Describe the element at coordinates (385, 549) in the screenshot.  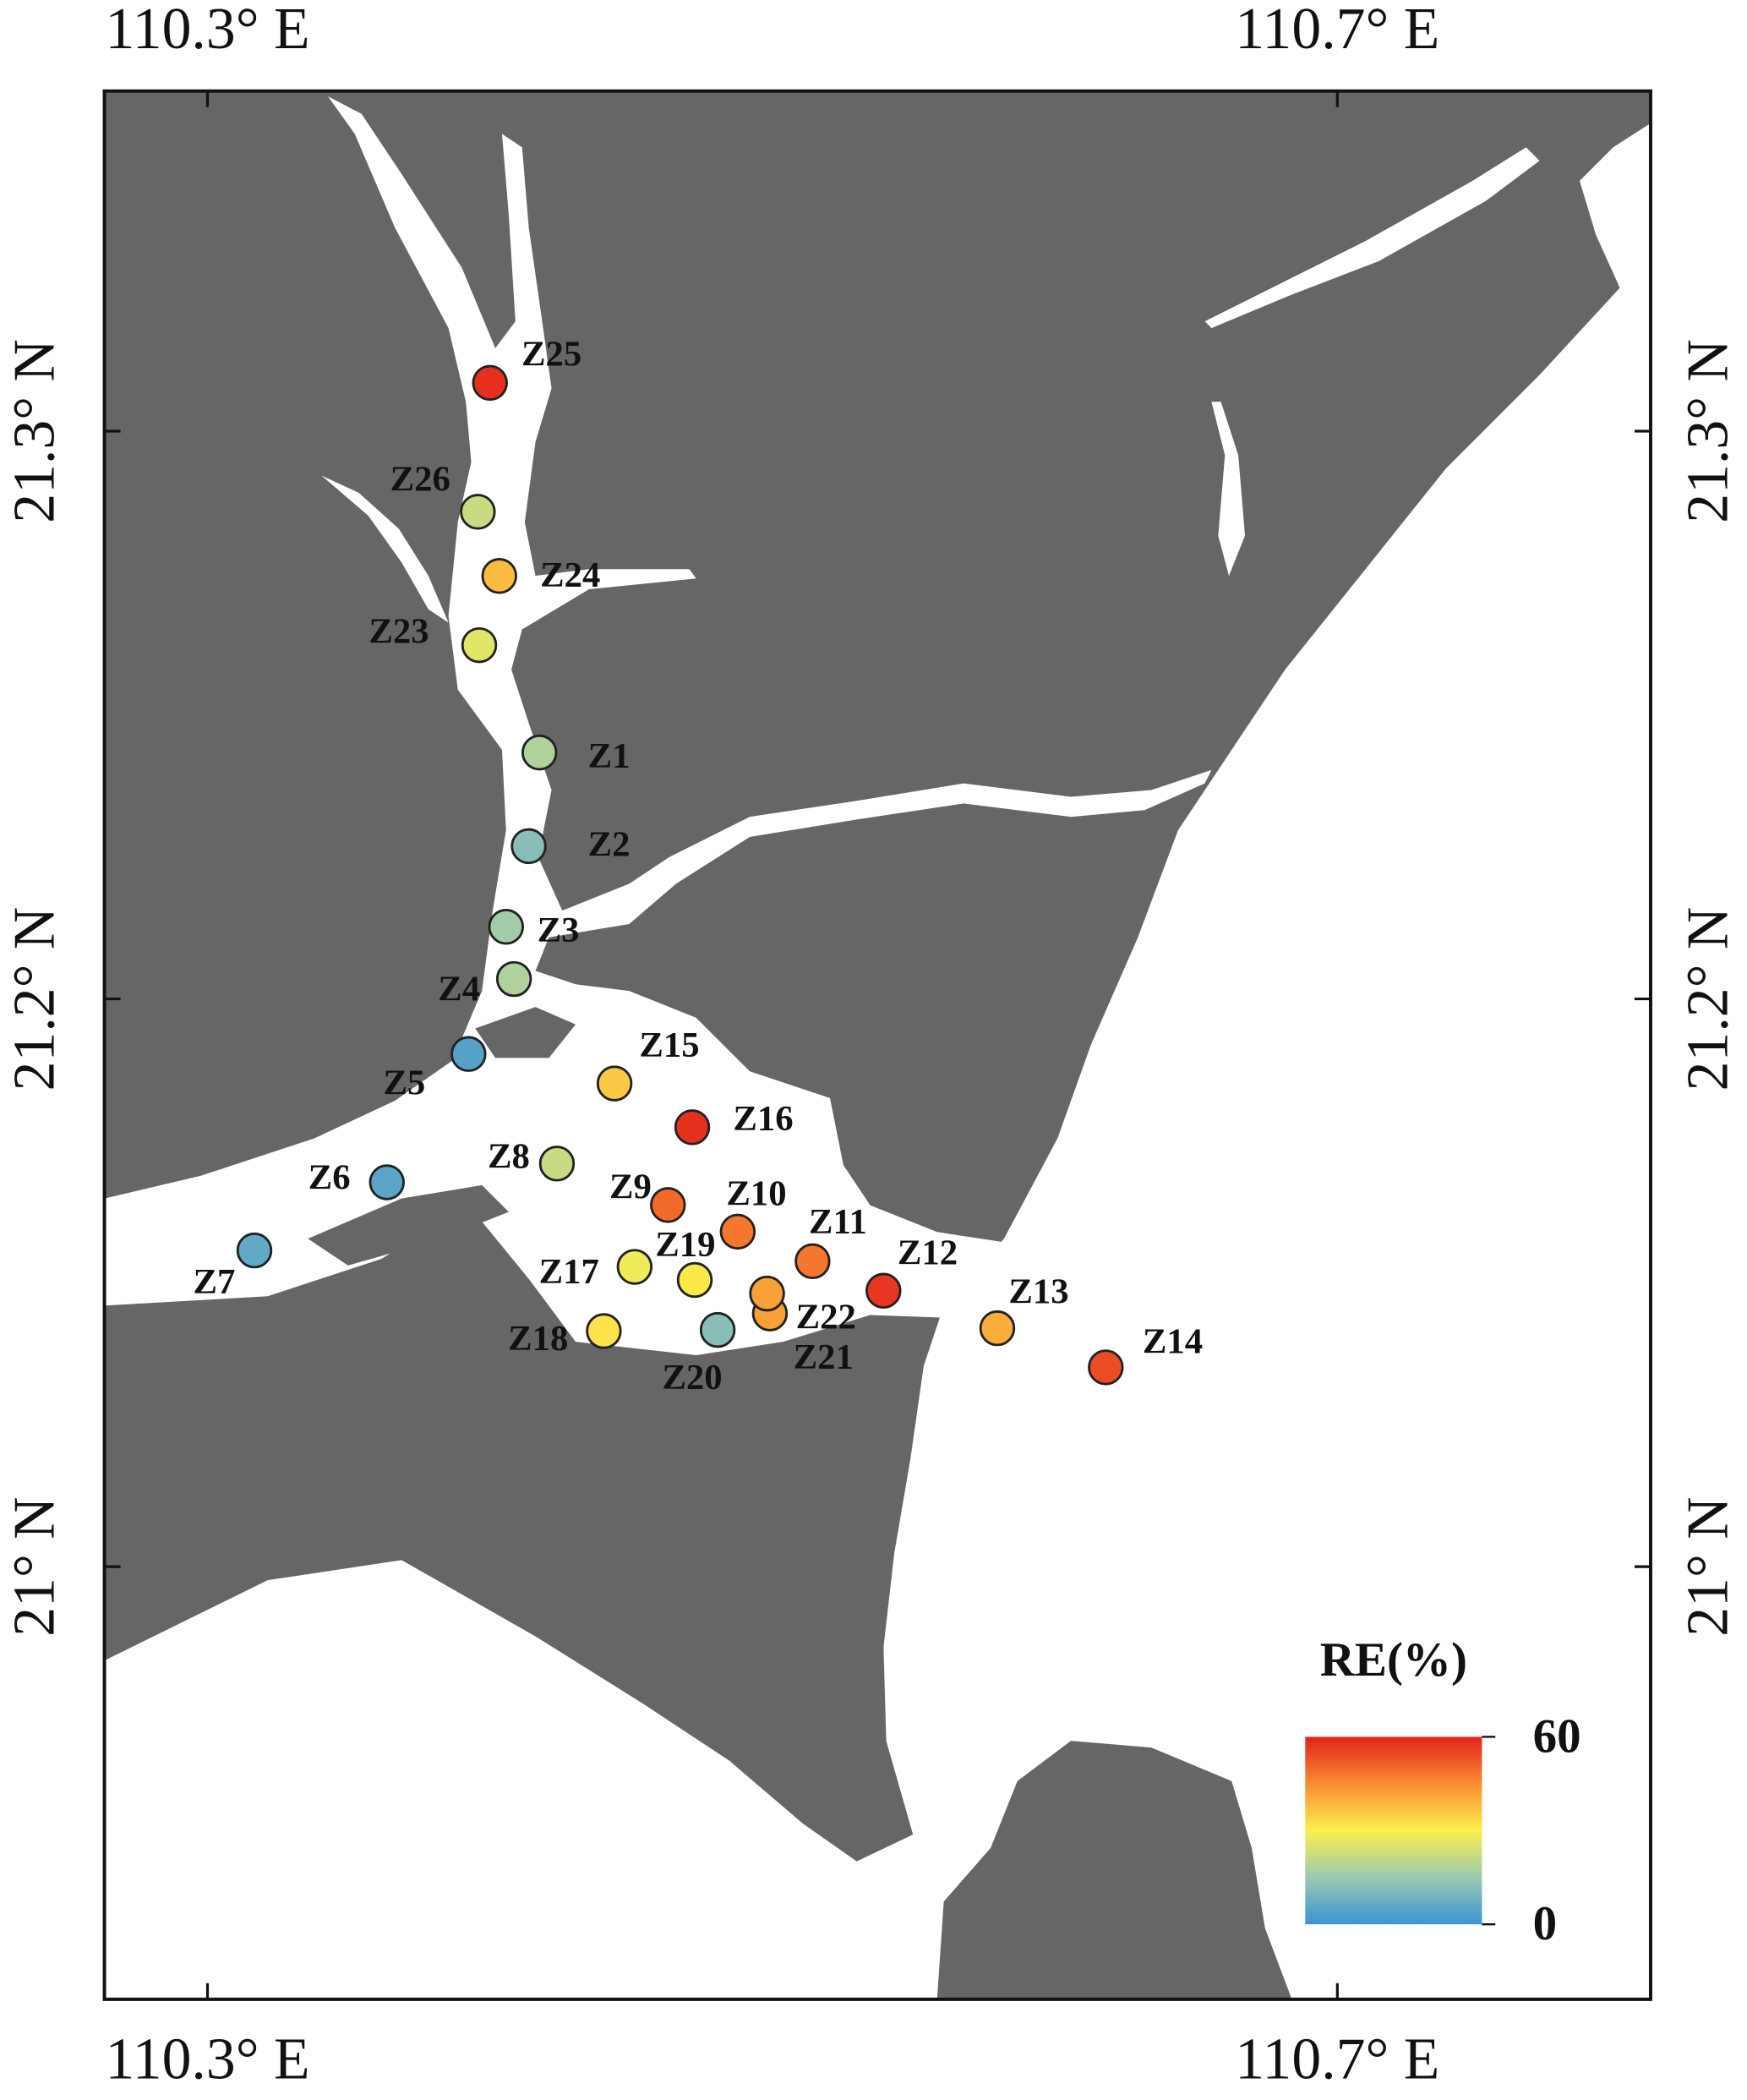
I see `west-creek` at that location.